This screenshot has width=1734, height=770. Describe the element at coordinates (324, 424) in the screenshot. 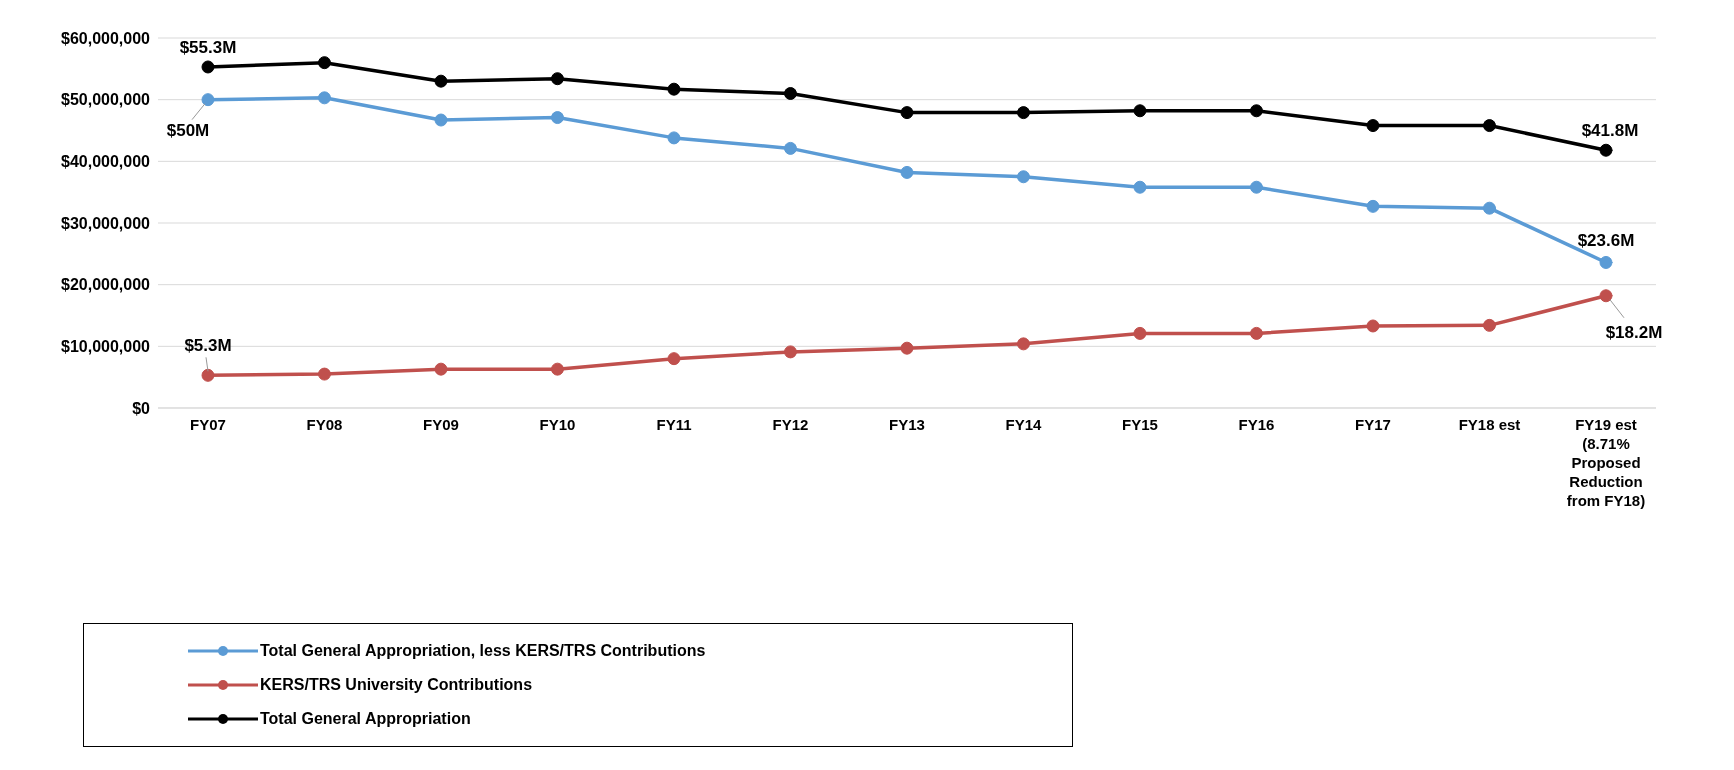

I see `x-tick-label: FY08` at that location.